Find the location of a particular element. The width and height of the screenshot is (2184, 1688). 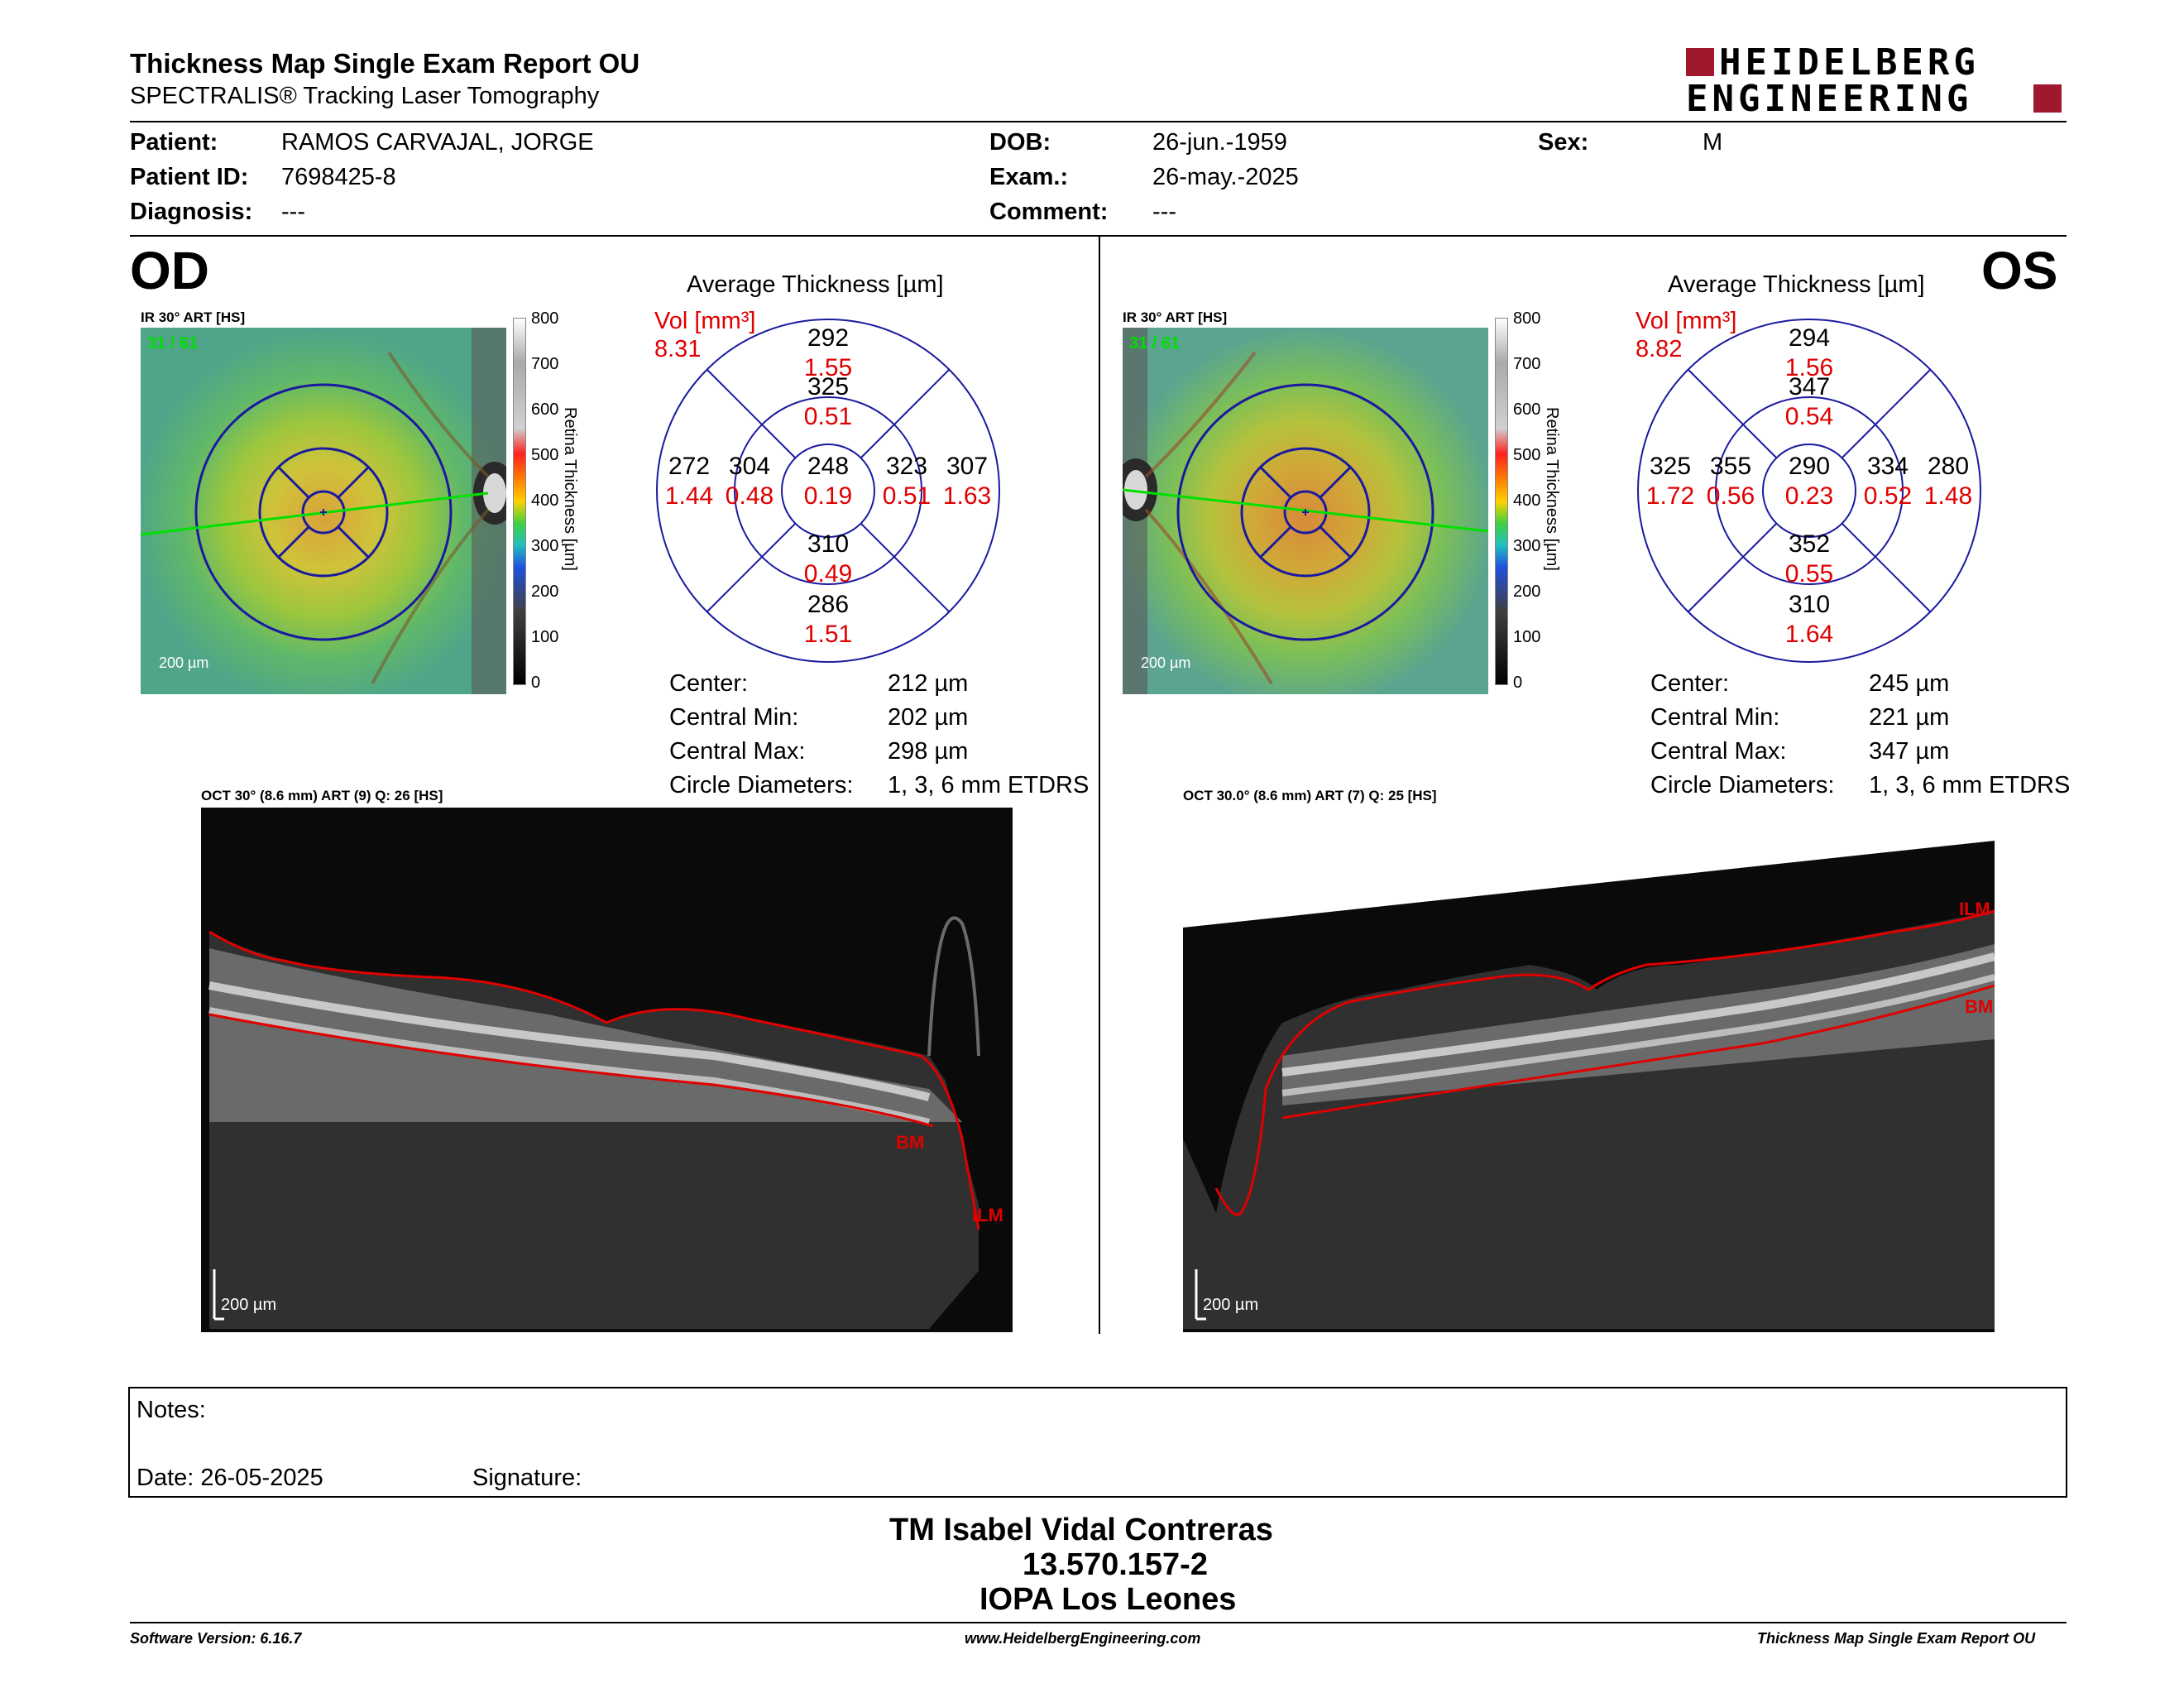

dob-value: 26-jun.-1959 is located at coordinates (1219, 142).